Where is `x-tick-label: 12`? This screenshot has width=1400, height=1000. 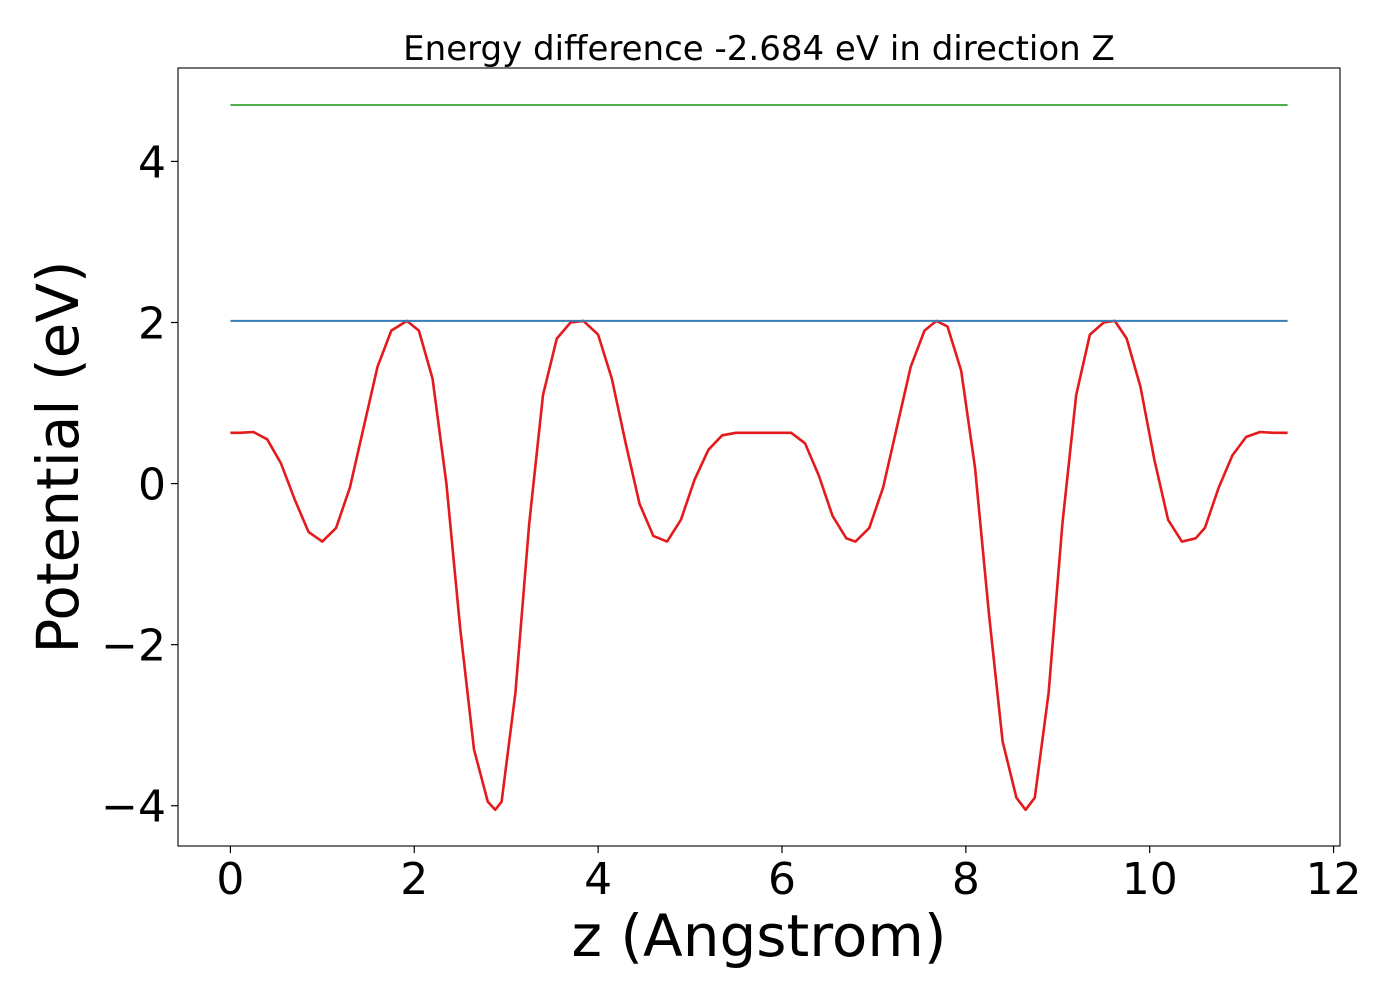 x-tick-label: 12 is located at coordinates (1334, 879).